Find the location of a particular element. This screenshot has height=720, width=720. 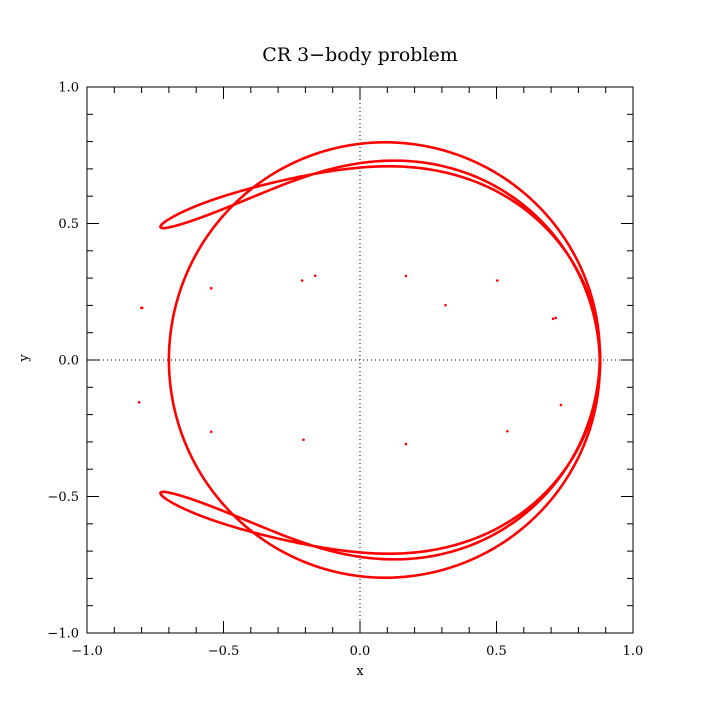

x-axis-label: x is located at coordinates (360, 671).